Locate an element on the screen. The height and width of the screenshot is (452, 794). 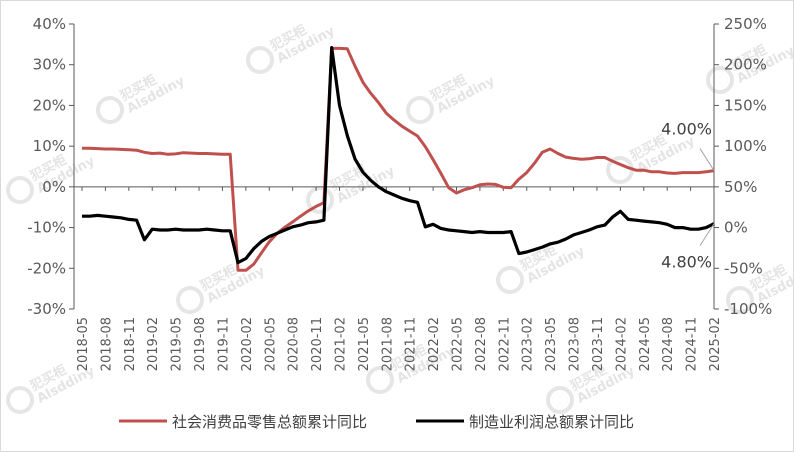
annotation-label: 4.00% is located at coordinates (686, 129).